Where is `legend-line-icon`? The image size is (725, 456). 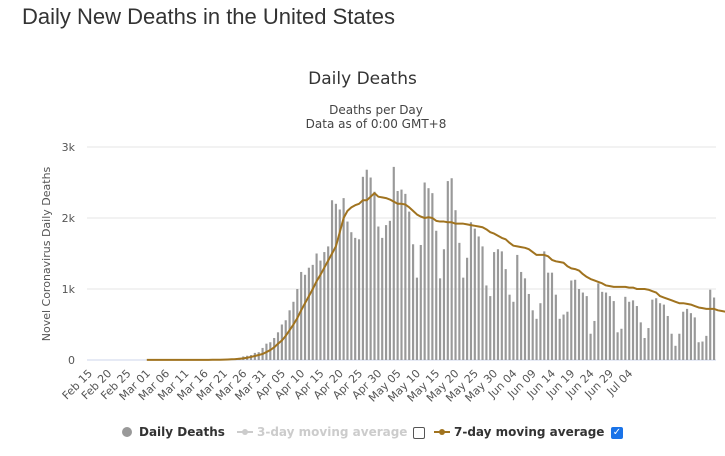 legend-line-icon is located at coordinates (245, 432).